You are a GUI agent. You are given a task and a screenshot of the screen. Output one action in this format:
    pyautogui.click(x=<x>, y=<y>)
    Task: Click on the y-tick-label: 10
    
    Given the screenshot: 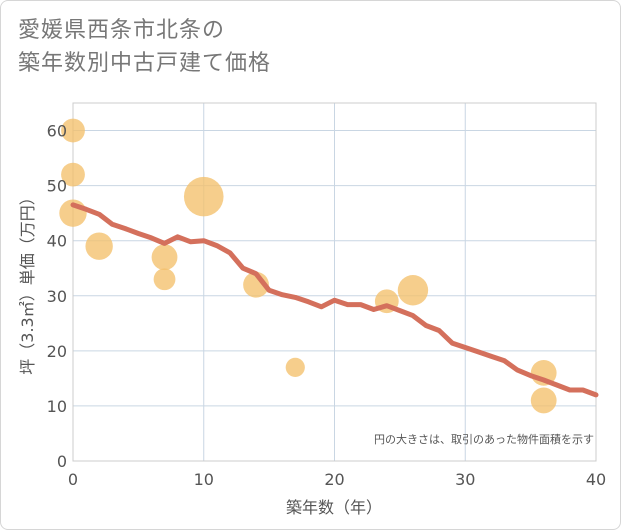 What is the action you would take?
    pyautogui.click(x=57, y=406)
    